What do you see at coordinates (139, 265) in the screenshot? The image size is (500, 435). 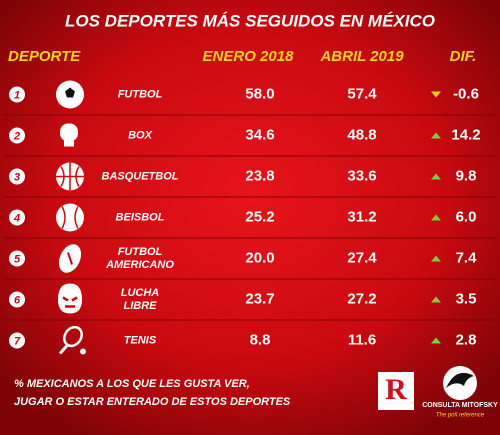 I see `sport-name: AMERICANO` at bounding box center [139, 265].